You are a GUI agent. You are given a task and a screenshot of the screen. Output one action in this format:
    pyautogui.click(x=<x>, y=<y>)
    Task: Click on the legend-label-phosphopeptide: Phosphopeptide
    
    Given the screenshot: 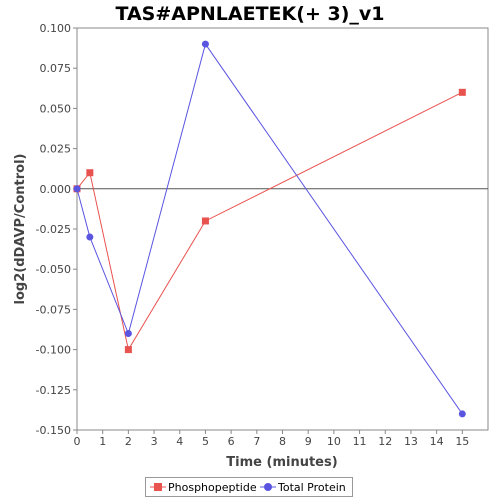 What is the action you would take?
    pyautogui.click(x=212, y=487)
    